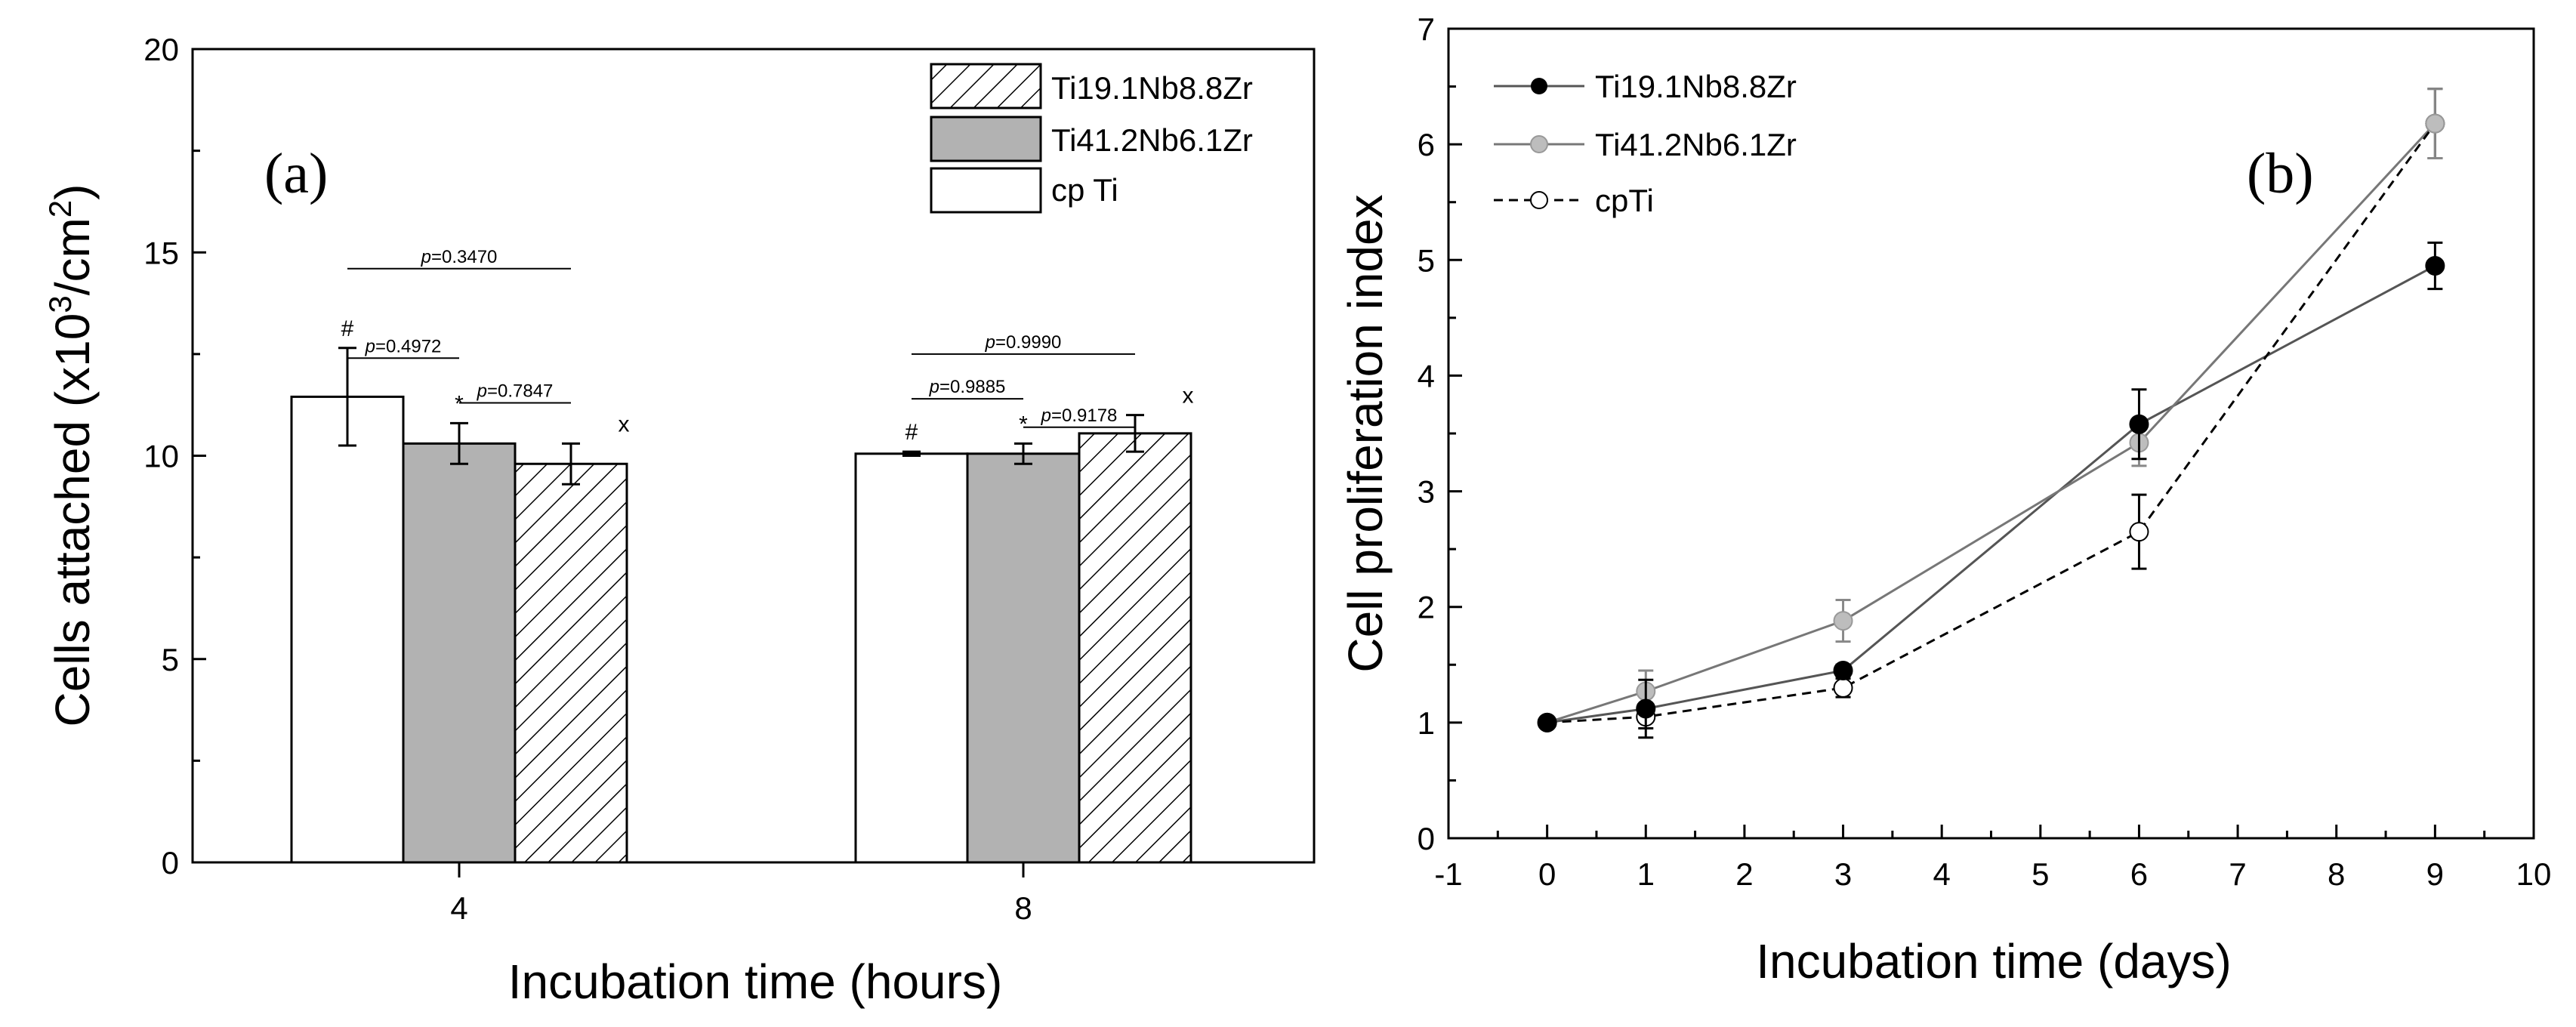 Image resolution: width=2576 pixels, height=1027 pixels. I want to click on legend-item-gray: Ti41.2Nb6.1Zr, so click(1091, 139).